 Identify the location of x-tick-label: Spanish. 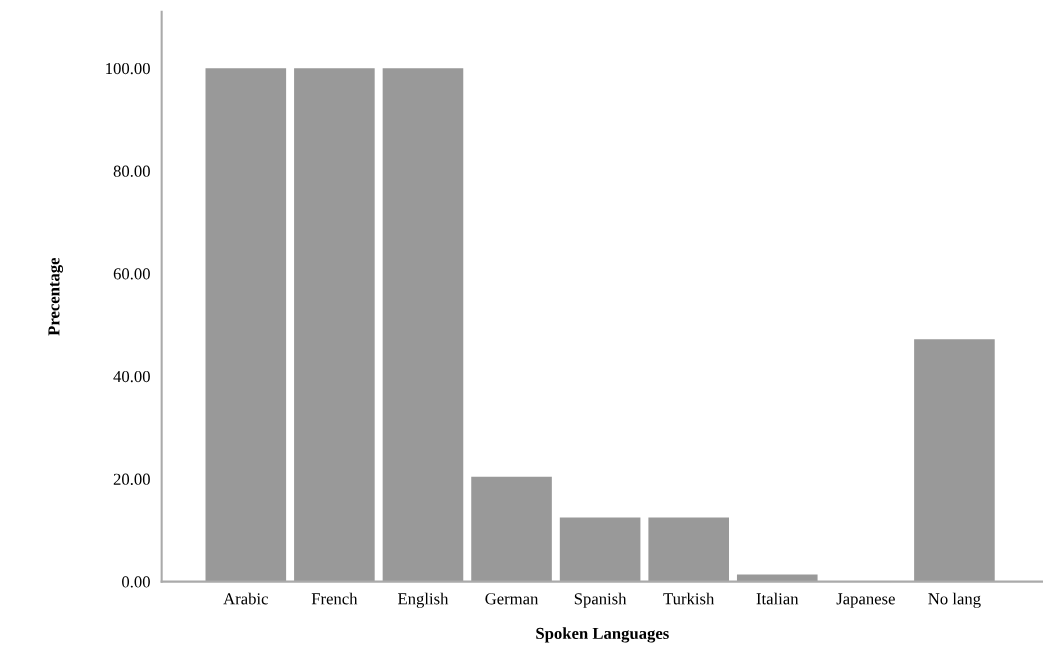
(600, 600).